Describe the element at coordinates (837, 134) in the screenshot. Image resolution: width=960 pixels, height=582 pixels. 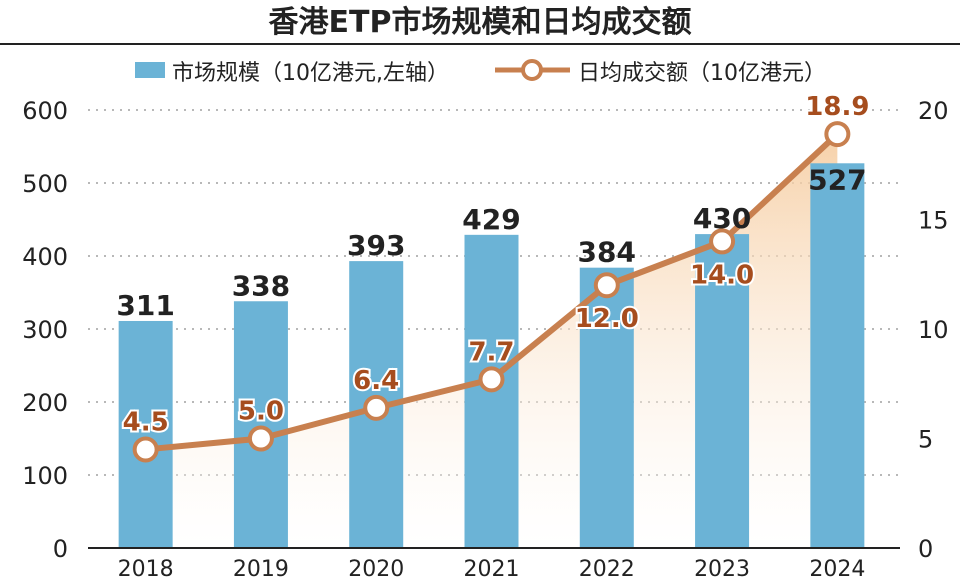
I see `line-point-2024` at that location.